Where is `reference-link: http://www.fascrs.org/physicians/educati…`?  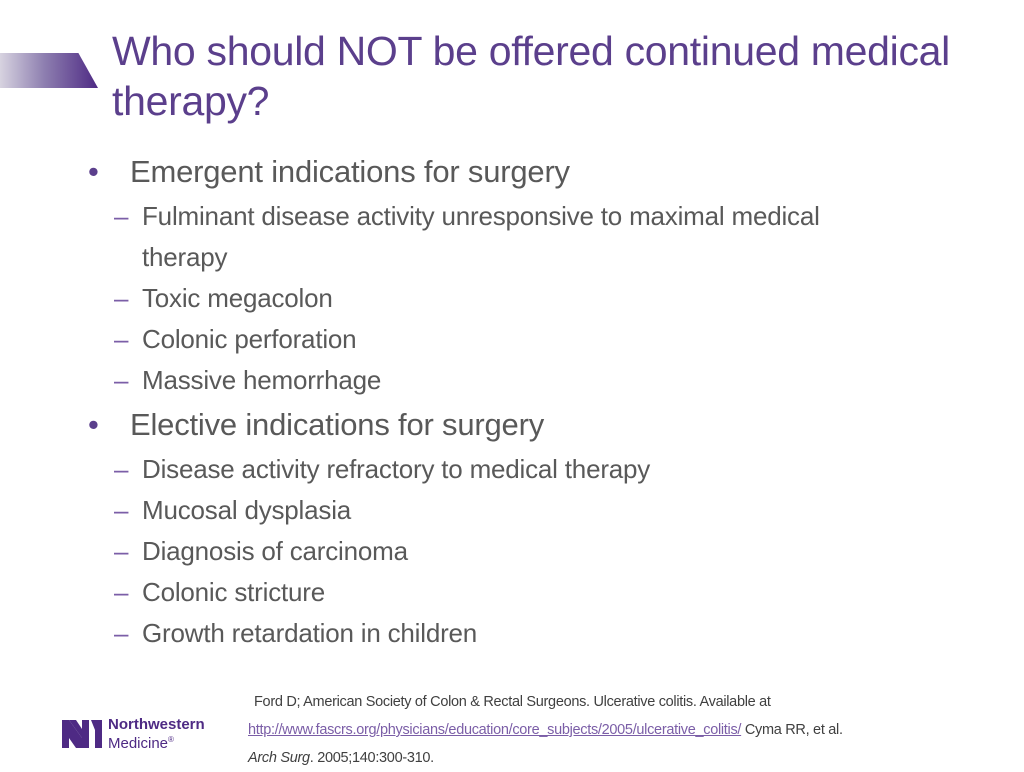
reference-link: http://www.fascrs.org/physicians/educati… is located at coordinates (495, 730).